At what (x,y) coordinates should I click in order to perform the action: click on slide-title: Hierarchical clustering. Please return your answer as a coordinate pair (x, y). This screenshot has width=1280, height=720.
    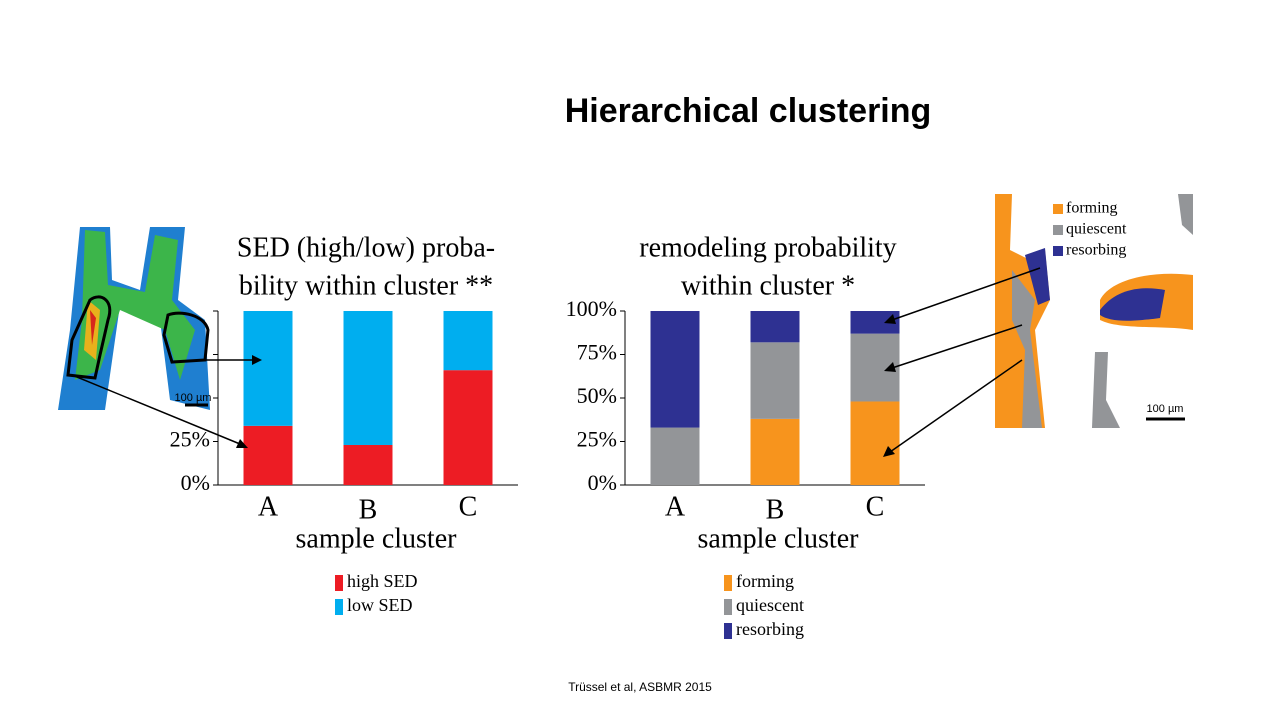
    Looking at the image, I should click on (748, 111).